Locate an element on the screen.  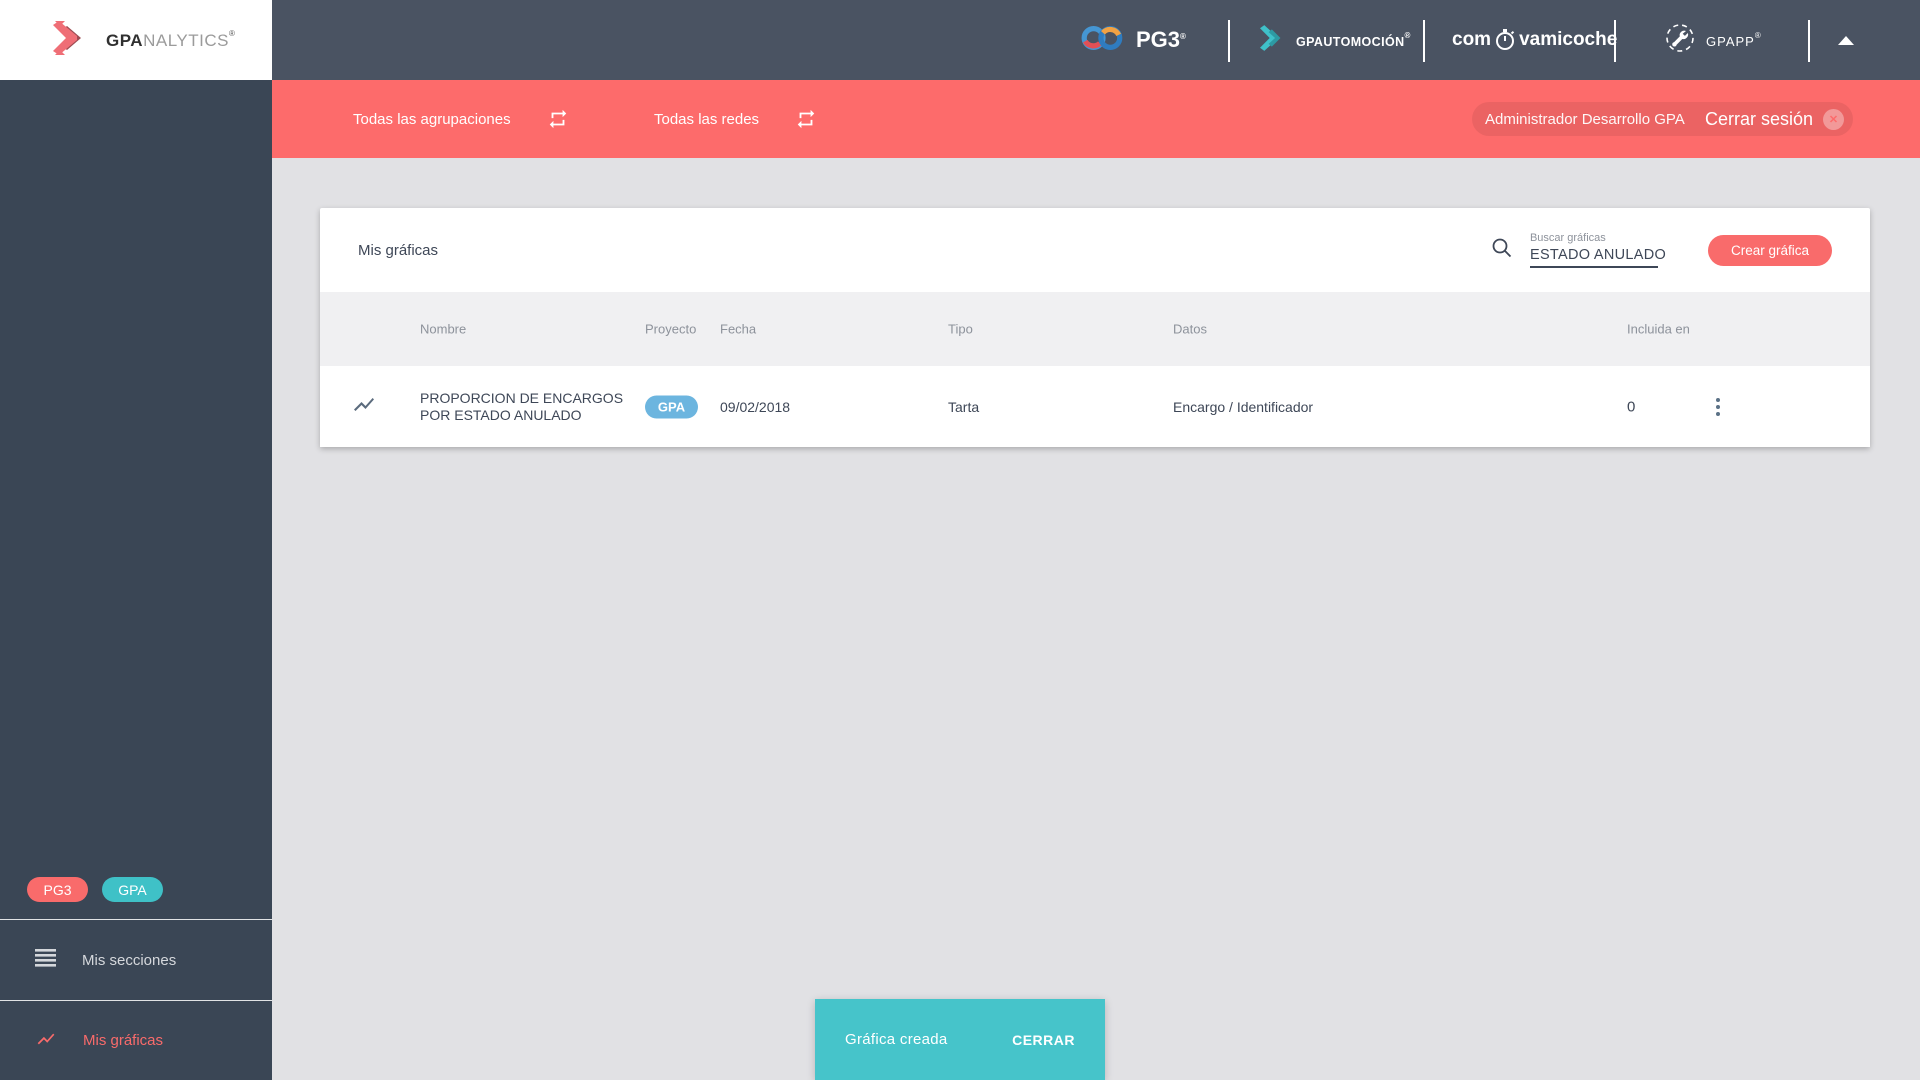
compravamicoche-logo: com vamicoche is located at coordinates (1535, 40).